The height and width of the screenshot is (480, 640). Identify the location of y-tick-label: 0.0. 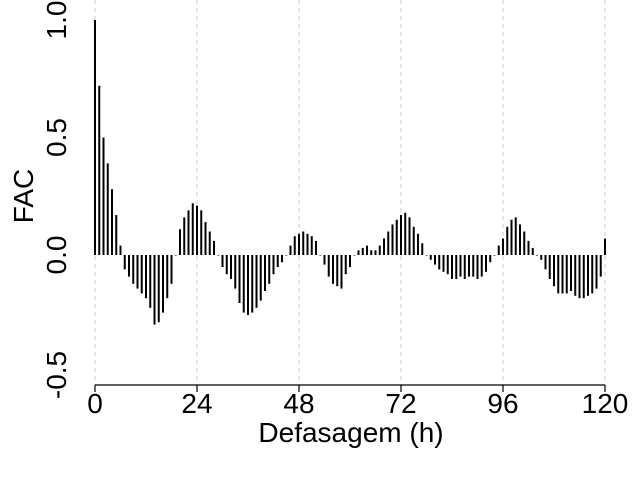
(56, 255).